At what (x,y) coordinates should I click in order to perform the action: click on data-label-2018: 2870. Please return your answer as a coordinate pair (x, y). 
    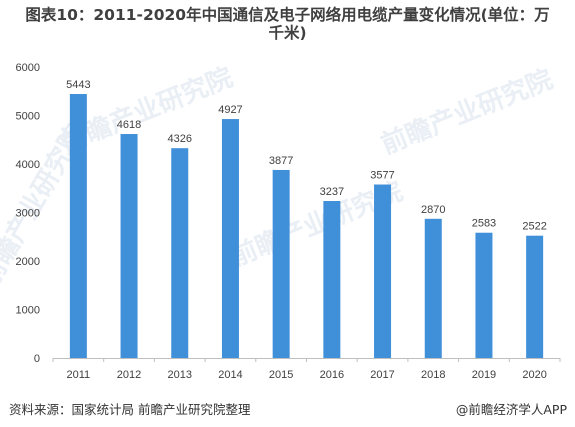
    Looking at the image, I should click on (433, 210).